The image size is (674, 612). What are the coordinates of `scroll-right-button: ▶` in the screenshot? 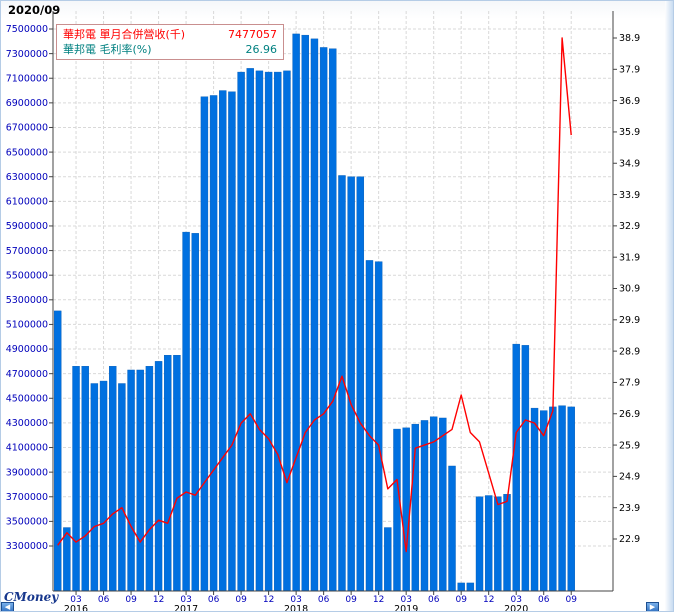 It's located at (652, 606).